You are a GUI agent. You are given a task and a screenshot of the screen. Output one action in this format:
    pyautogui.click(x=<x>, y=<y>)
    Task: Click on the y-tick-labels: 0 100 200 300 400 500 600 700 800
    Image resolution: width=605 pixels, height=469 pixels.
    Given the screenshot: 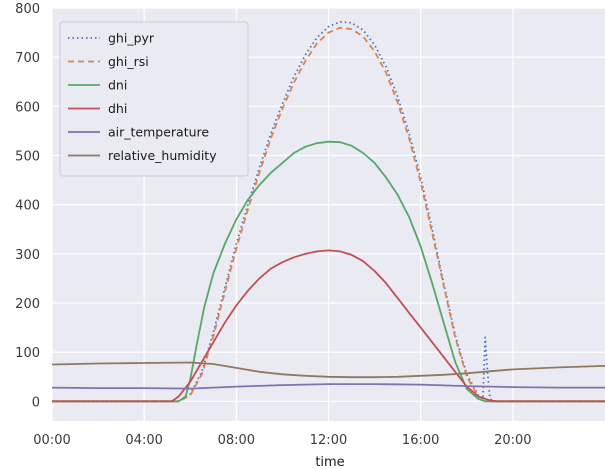 What is the action you would take?
    pyautogui.click(x=27, y=206)
    